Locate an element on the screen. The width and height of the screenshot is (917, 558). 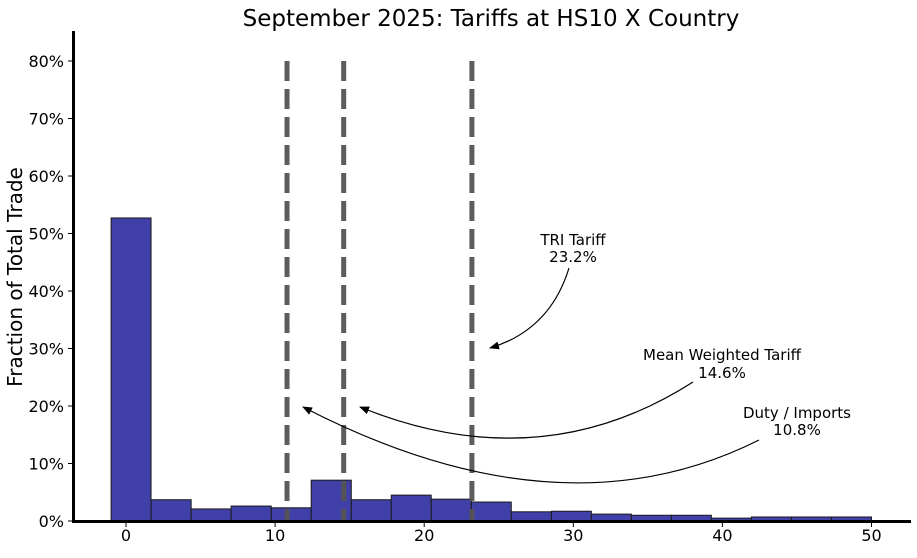
mean-weighted-tariff-label: Mean Weighted Tariff is located at coordinates (722, 355).